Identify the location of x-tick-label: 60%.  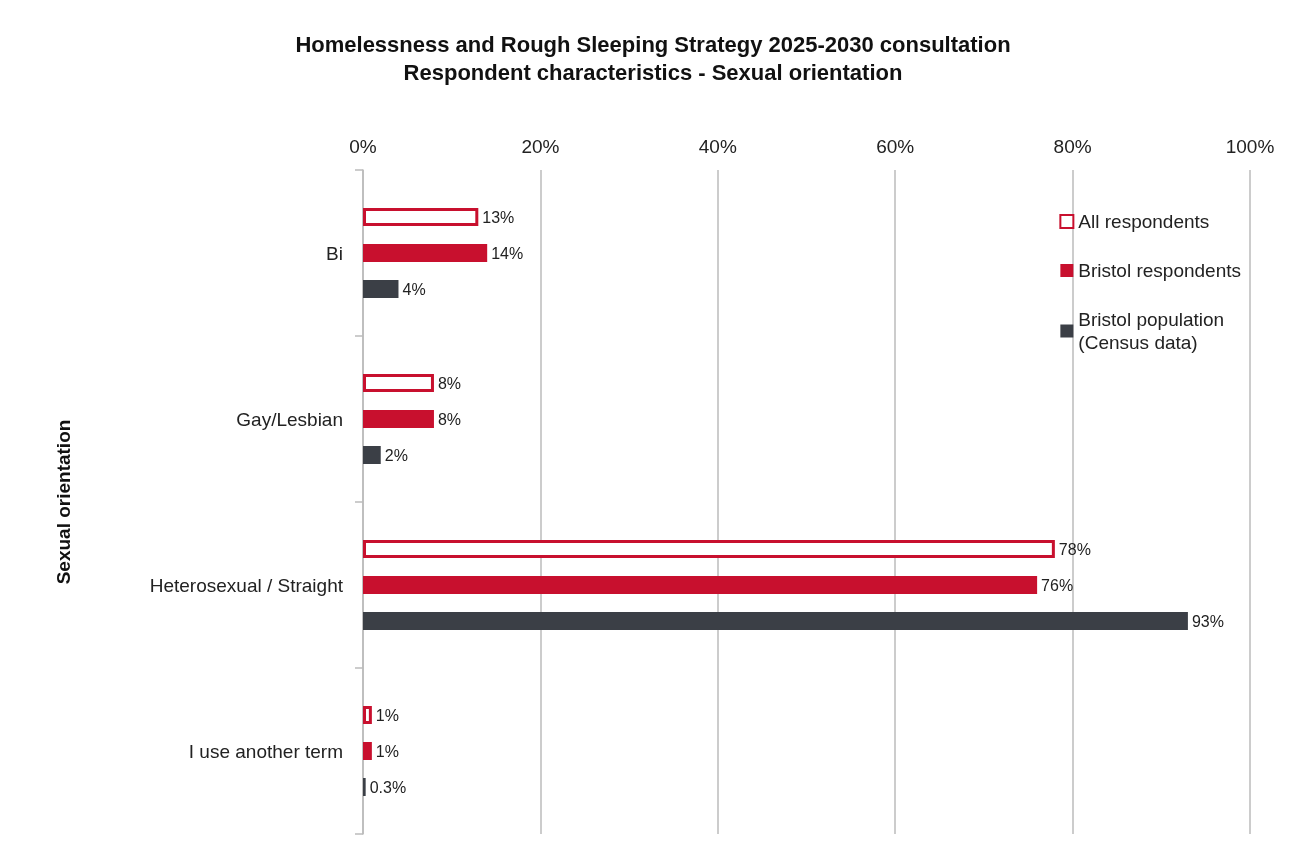
(895, 146).